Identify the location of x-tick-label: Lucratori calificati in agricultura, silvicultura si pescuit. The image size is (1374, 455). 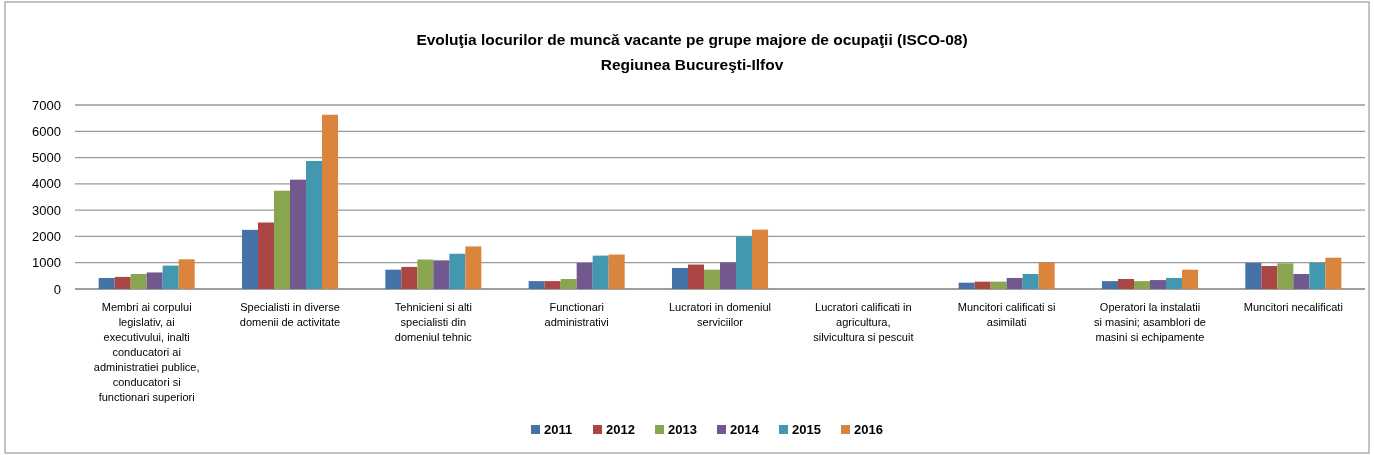
(863, 322).